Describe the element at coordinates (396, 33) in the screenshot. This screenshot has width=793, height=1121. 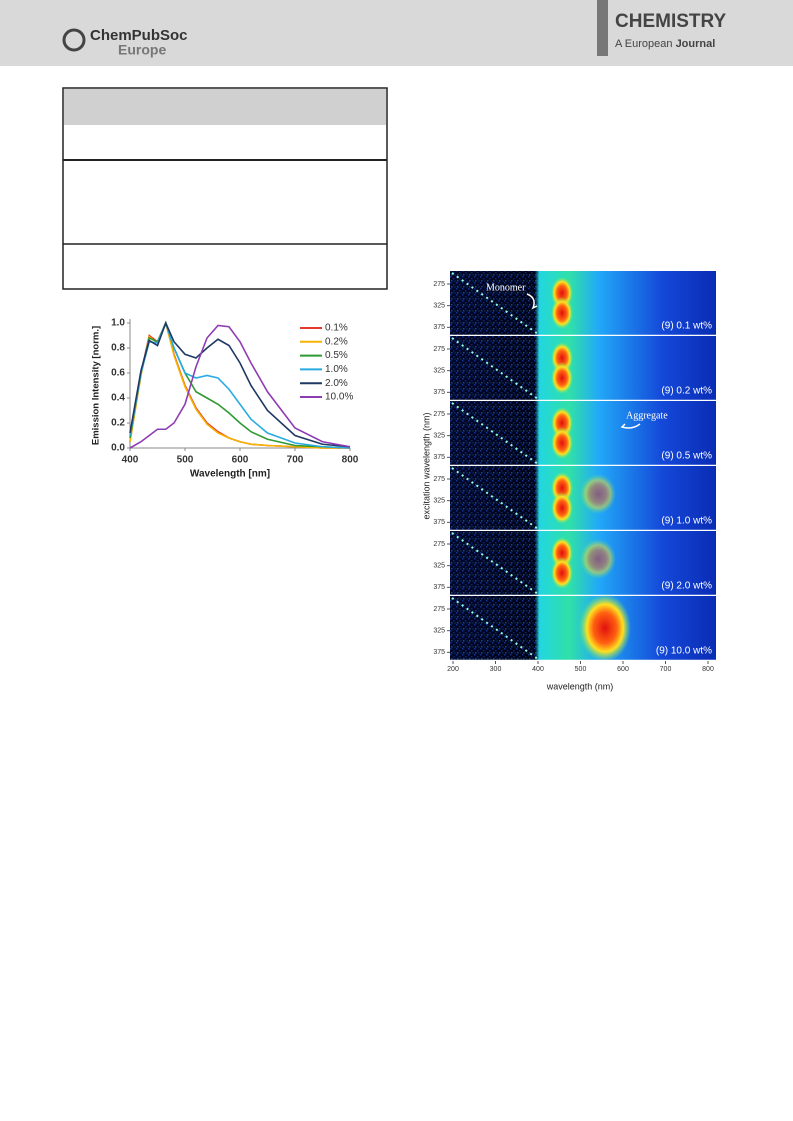
I see `header-band` at that location.